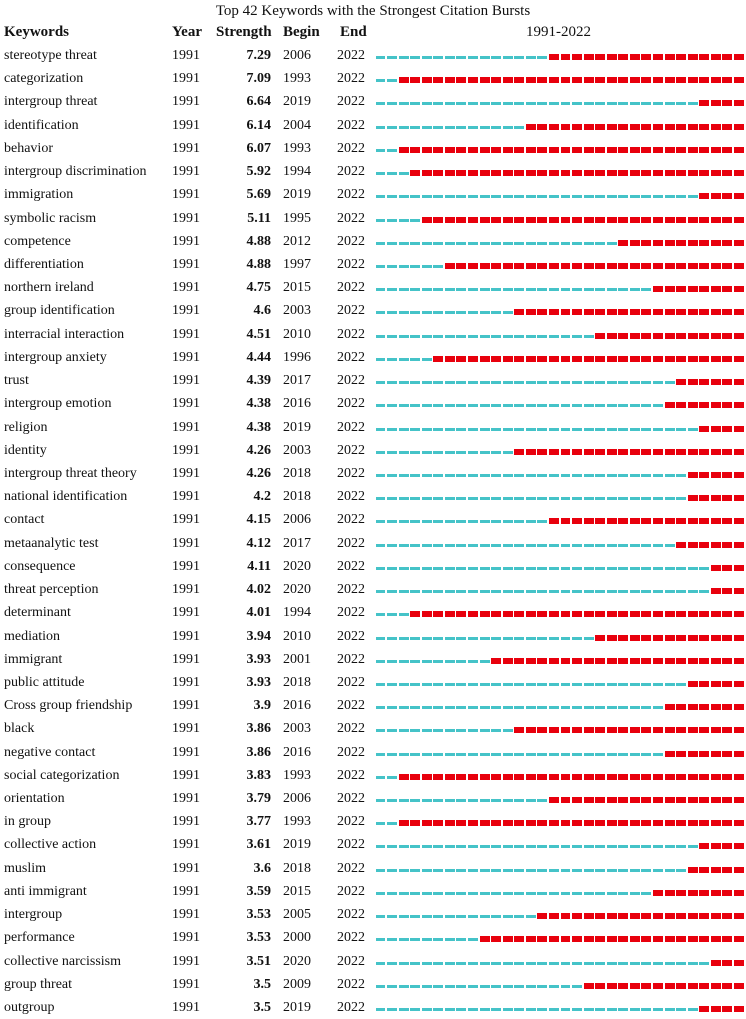  What do you see at coordinates (259, 125) in the screenshot?
I see `strength-value: 6.14` at bounding box center [259, 125].